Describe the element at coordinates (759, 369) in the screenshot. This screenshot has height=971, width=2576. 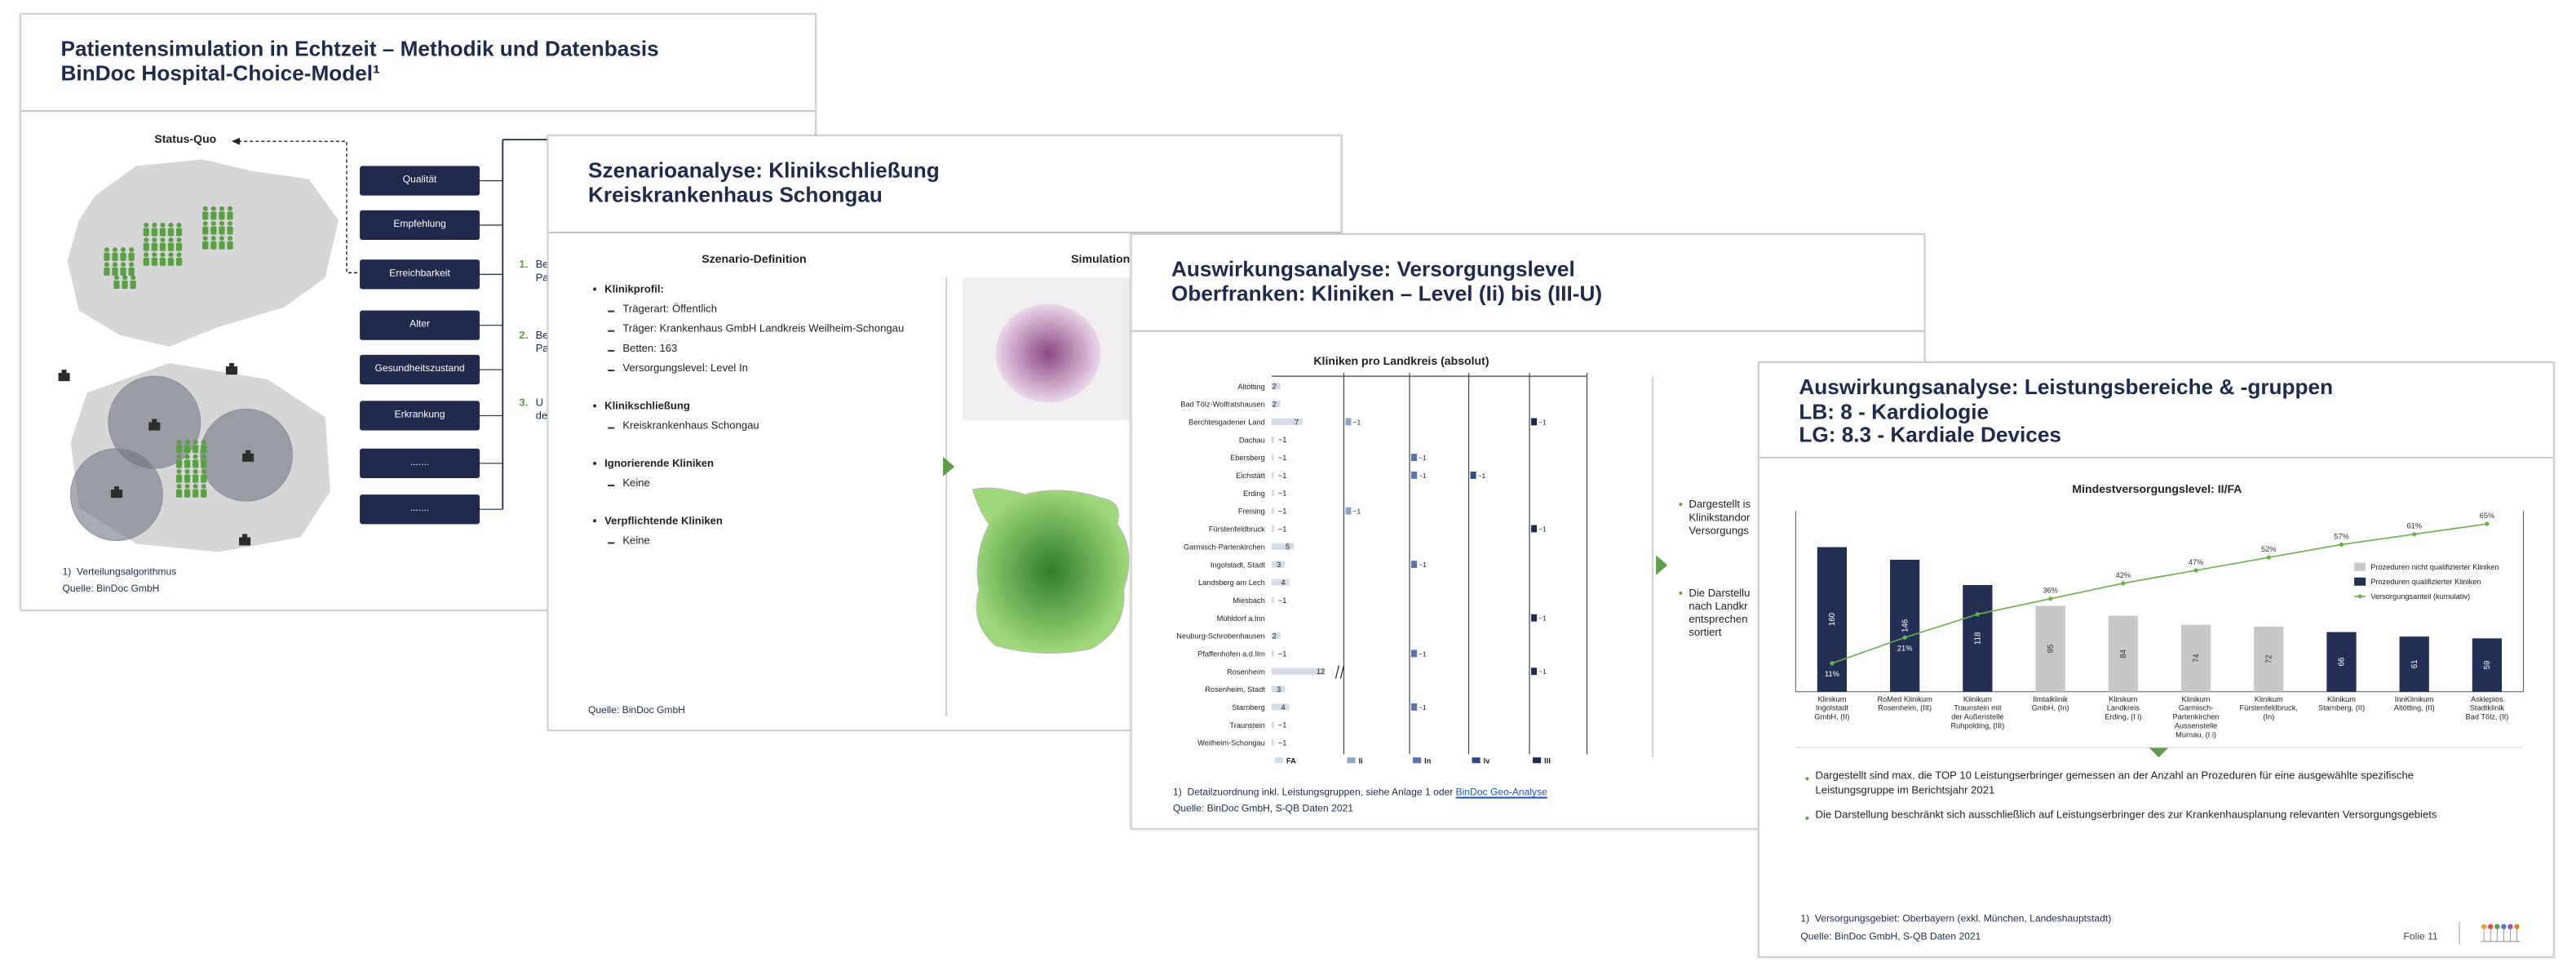
I see `bullet-item: Versorgungslevel: Level In` at that location.